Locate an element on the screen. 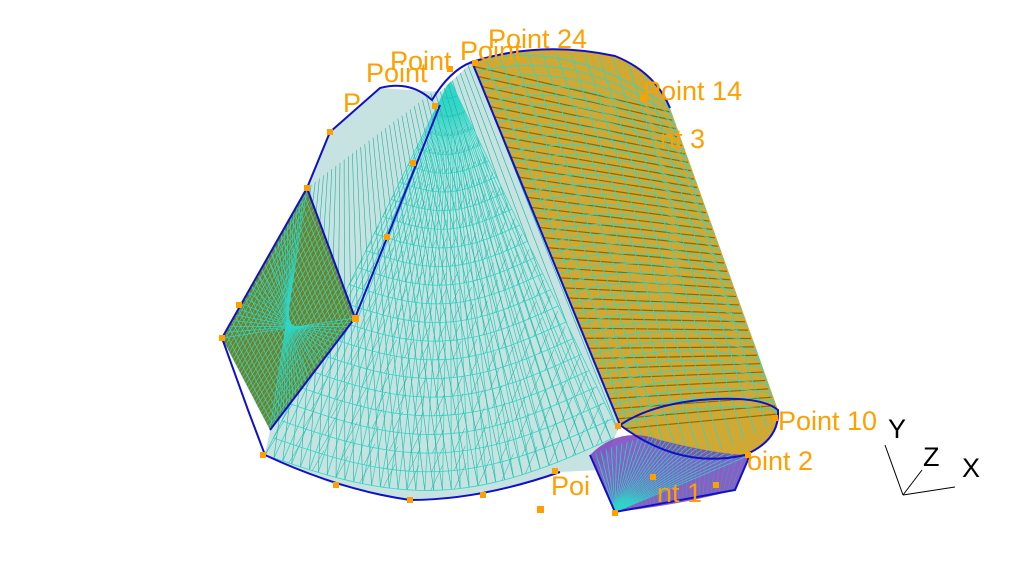 This screenshot has height=576, width=1024. point-label: Point 10 is located at coordinates (827, 421).